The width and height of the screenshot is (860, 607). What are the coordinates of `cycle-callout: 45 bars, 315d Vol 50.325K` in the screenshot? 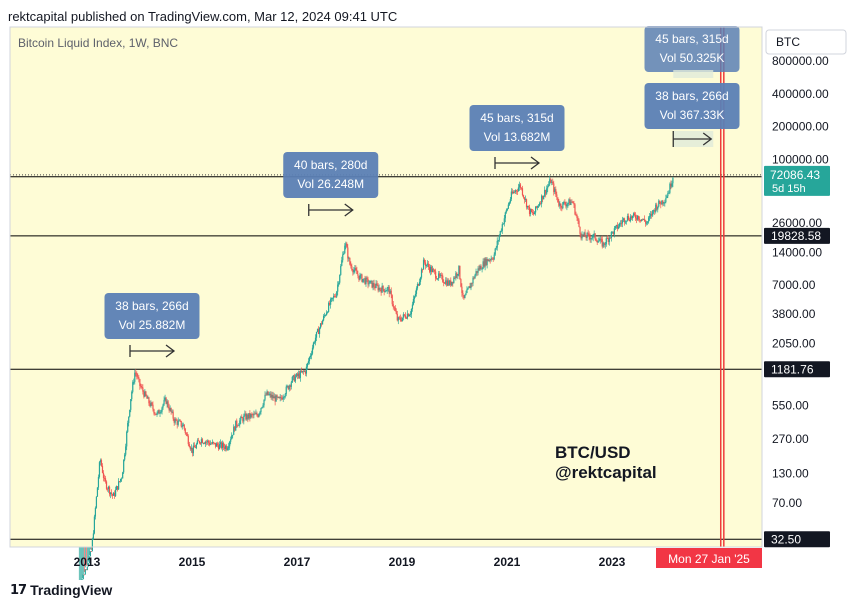 It's located at (692, 49).